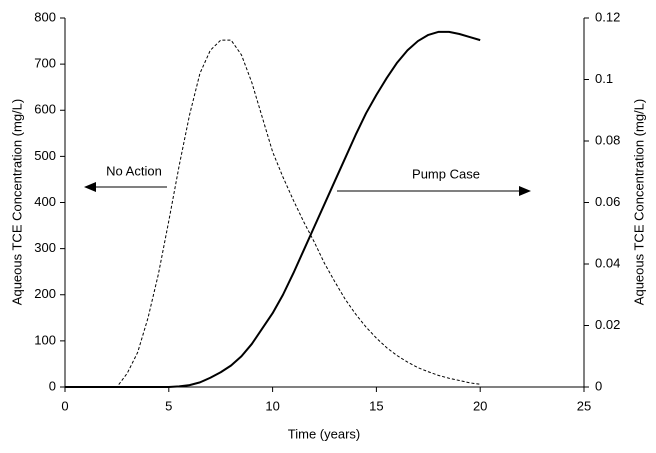 This screenshot has height=453, width=656. What do you see at coordinates (134, 170) in the screenshot?
I see `series-annotation: No Action` at bounding box center [134, 170].